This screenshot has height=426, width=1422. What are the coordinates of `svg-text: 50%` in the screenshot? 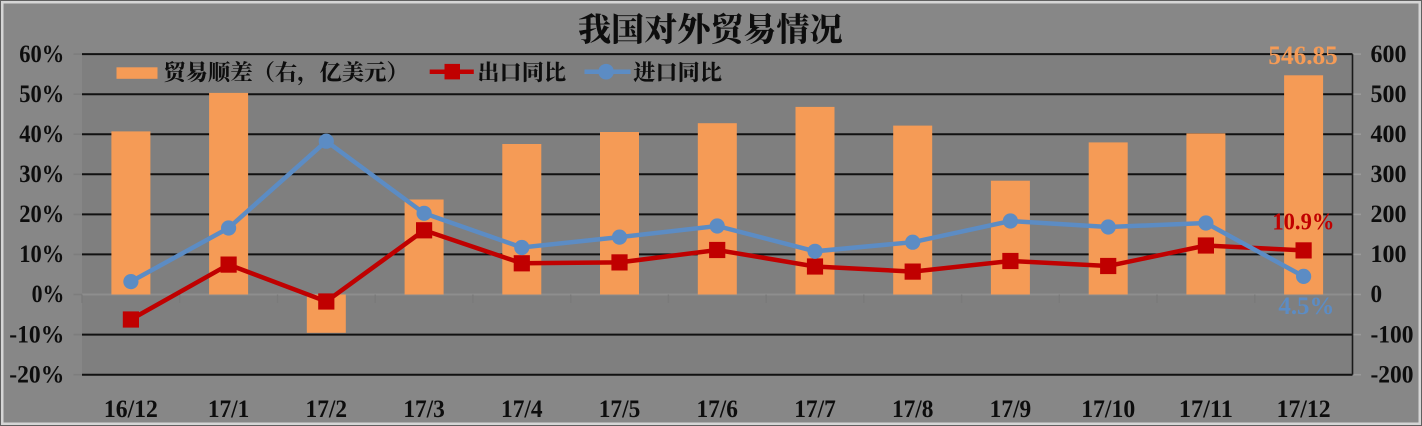 It's located at (41, 94).